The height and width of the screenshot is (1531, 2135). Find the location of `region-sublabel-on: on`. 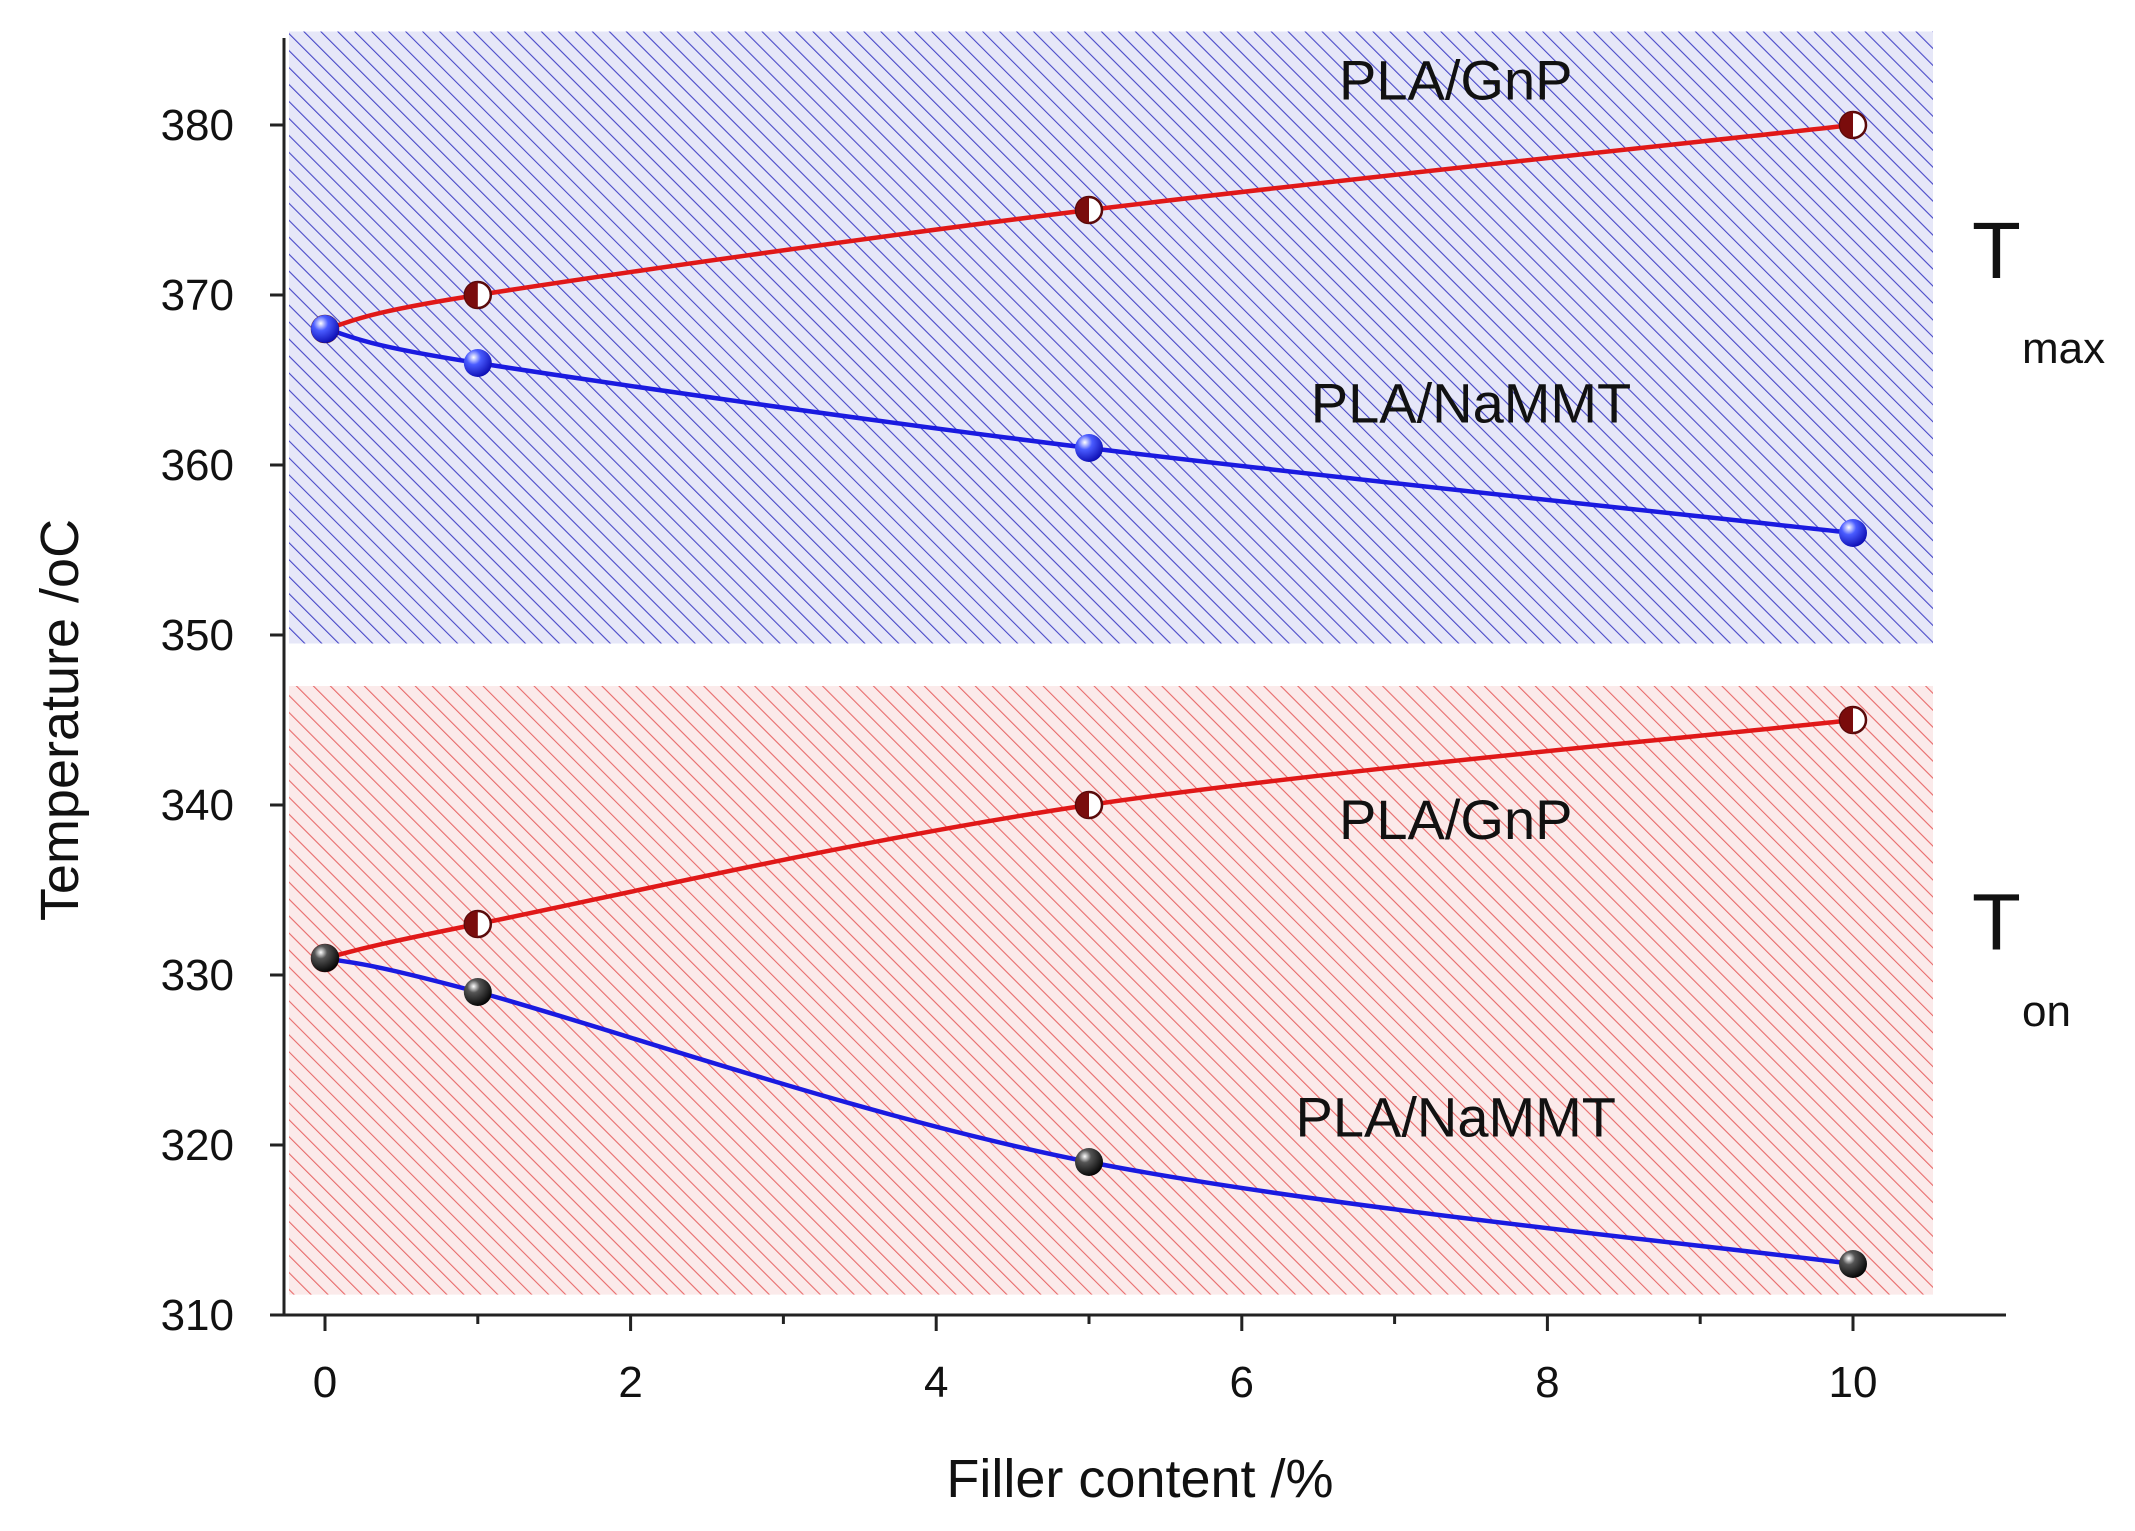

region-sublabel-on: on is located at coordinates (2046, 1011).